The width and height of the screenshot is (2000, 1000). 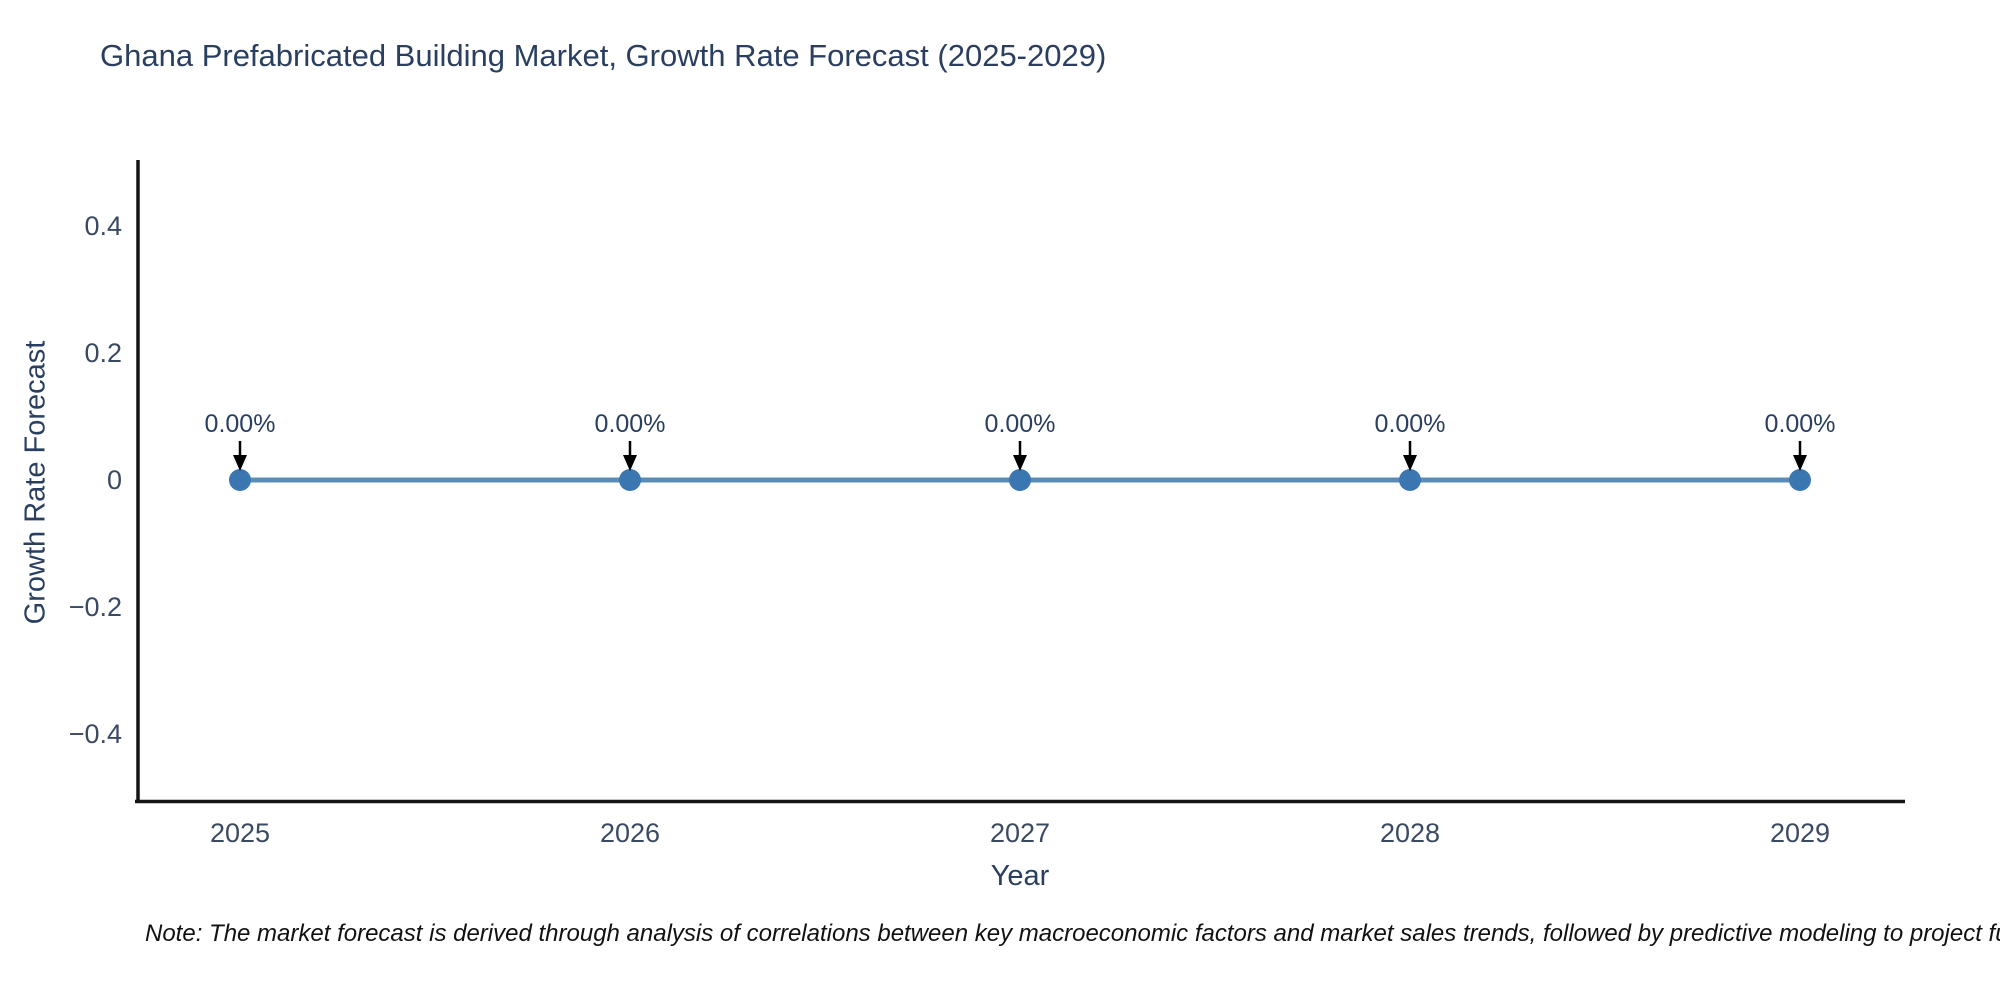 I want to click on x-tick-label: 2026, so click(x=630, y=833).